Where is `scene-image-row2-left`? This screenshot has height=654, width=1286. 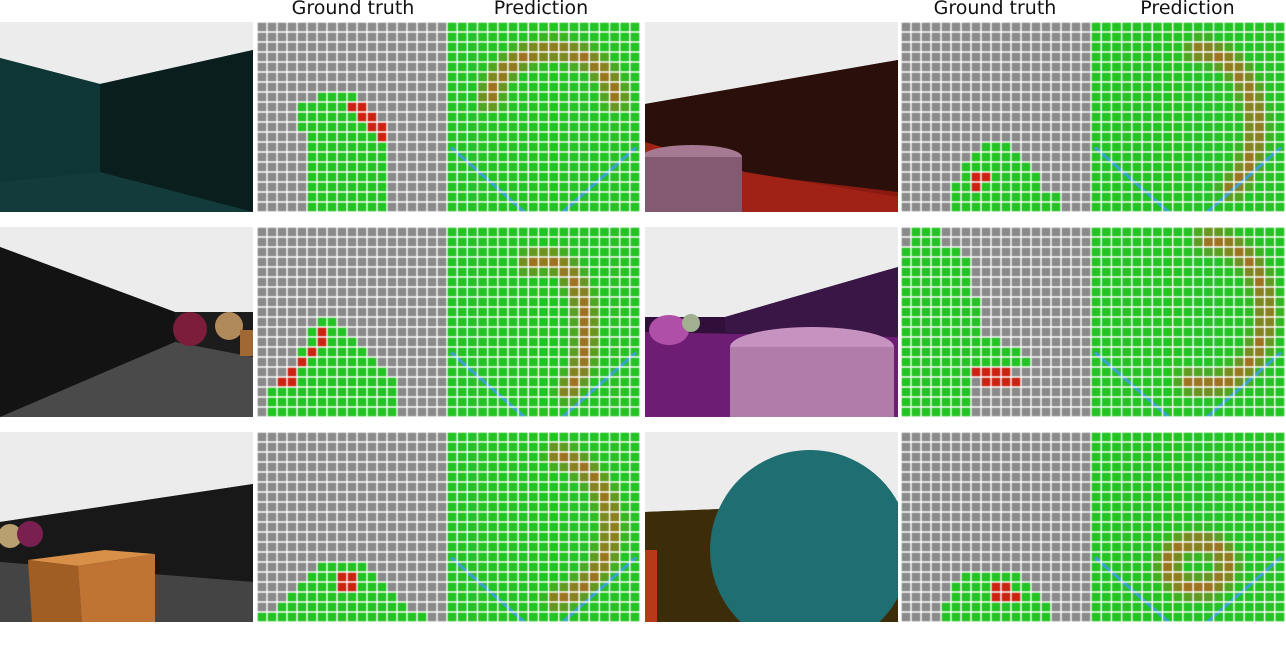
scene-image-row2-left is located at coordinates (126, 322).